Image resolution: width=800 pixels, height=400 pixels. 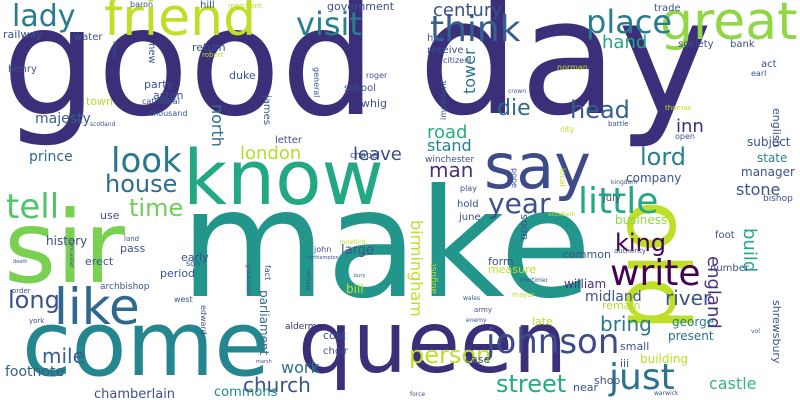 I want to click on word-inn: inn, so click(x=690, y=126).